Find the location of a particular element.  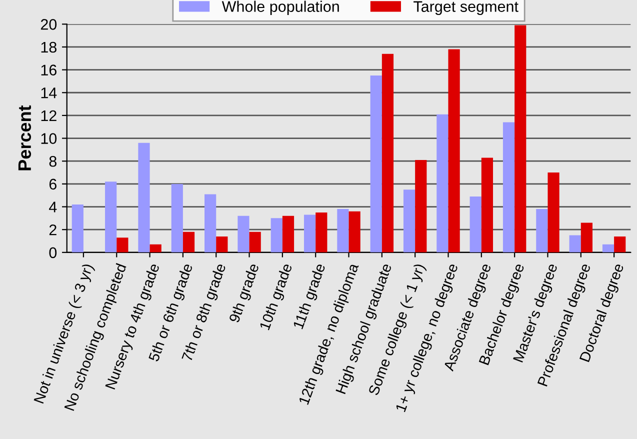

y-tick-label: 16 is located at coordinates (48, 70).